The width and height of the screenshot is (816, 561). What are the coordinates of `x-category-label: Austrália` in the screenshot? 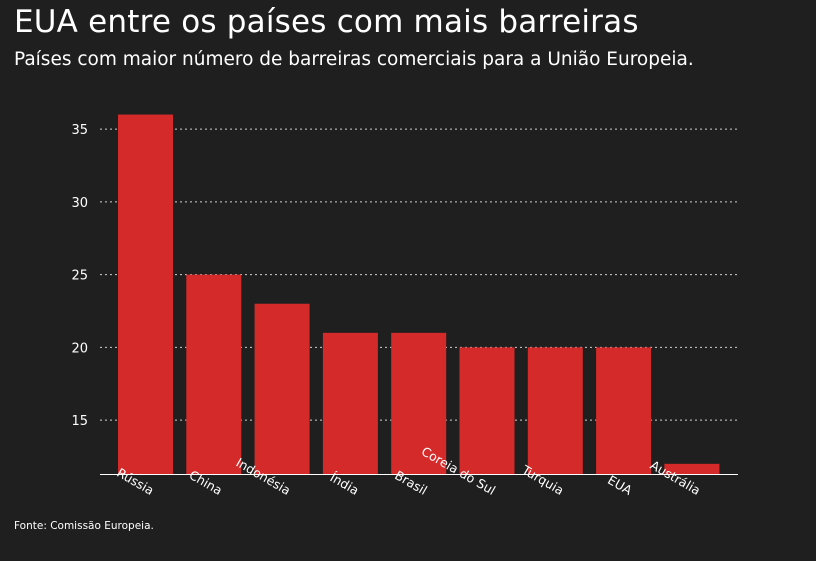 It's located at (675, 477).